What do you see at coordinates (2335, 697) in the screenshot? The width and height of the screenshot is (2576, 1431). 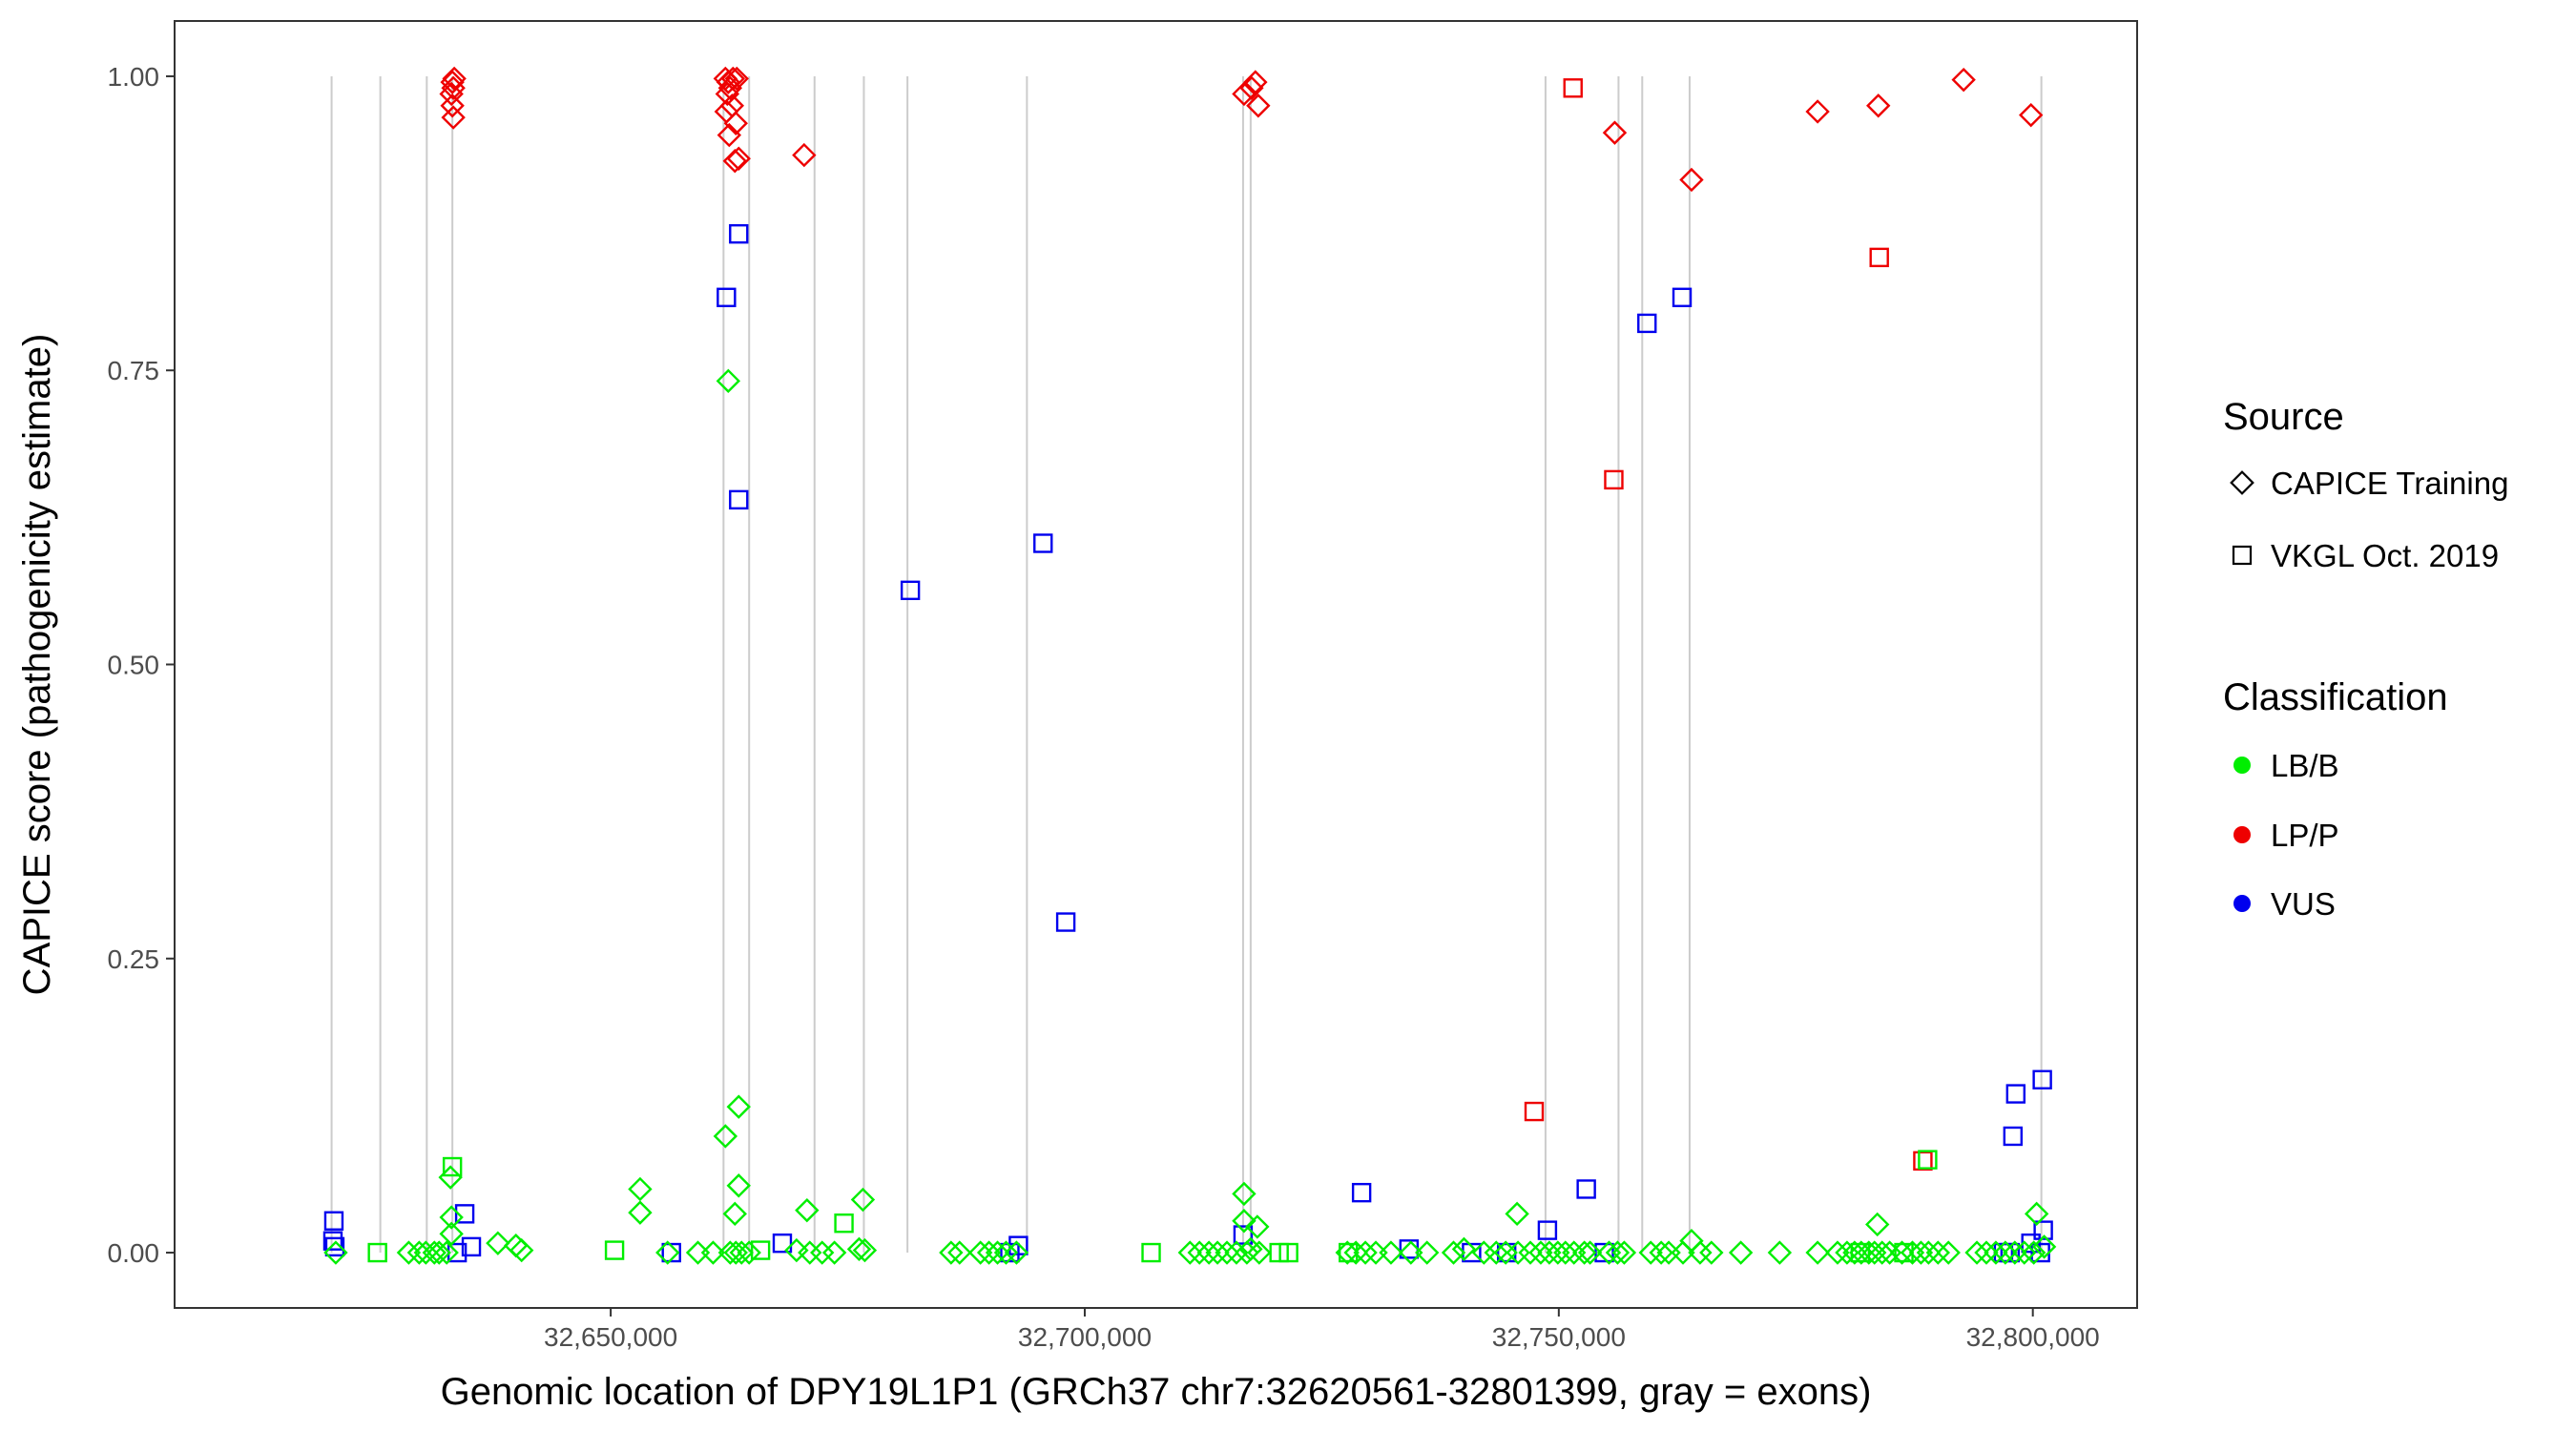 I see `legend-title-classification: Classification` at bounding box center [2335, 697].